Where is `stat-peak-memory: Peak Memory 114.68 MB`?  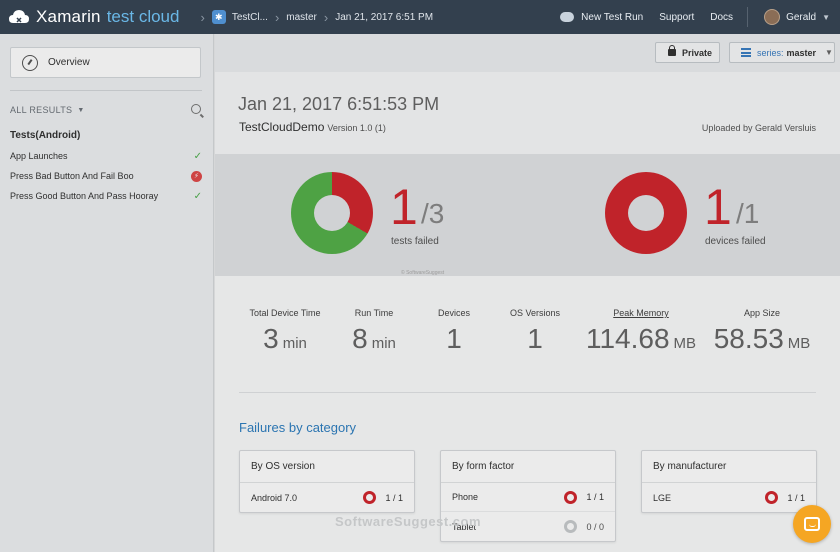
stat-peak-memory: Peak Memory 114.68 MB is located at coordinates (641, 331).